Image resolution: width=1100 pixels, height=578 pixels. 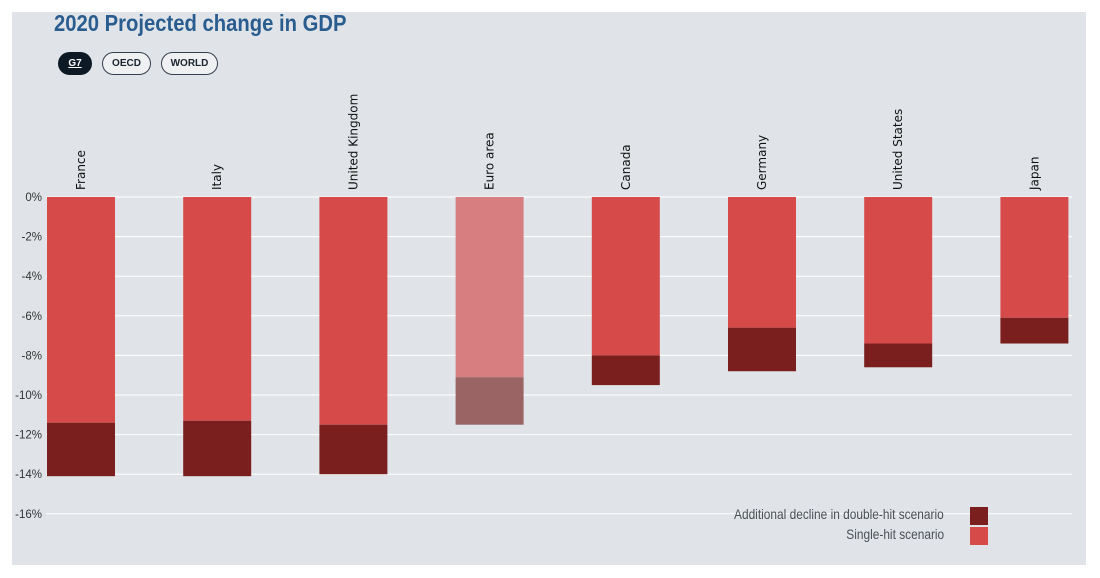 What do you see at coordinates (895, 534) in the screenshot?
I see `legend-label-single-hit: Single-hit scenario` at bounding box center [895, 534].